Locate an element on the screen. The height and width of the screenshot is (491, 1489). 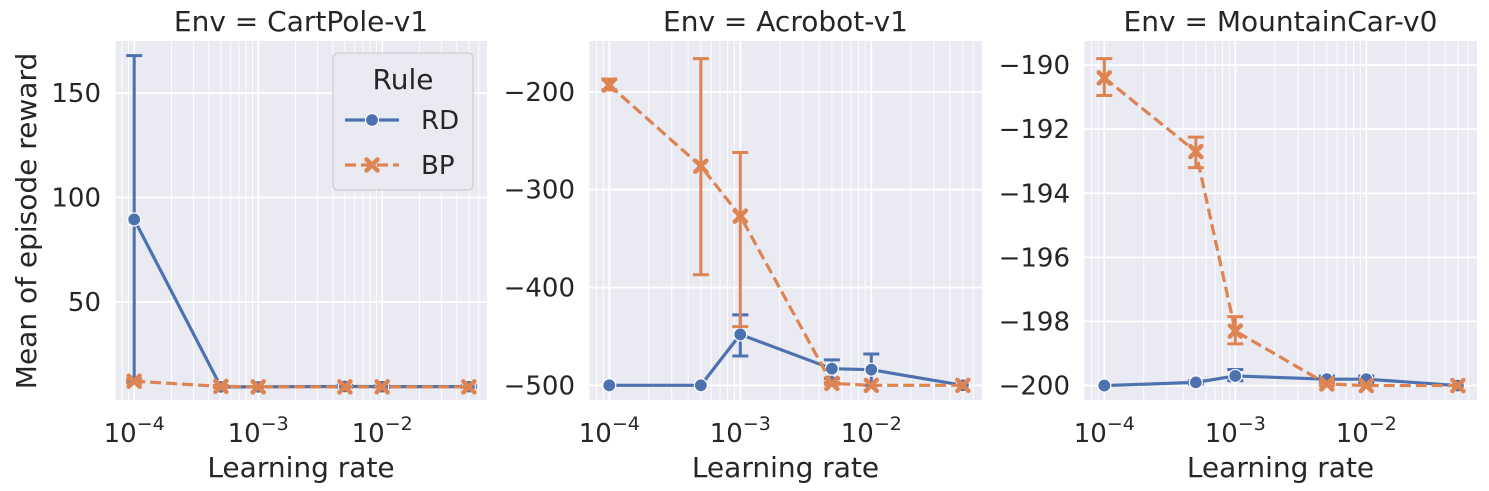
legend-box is located at coordinates (403, 121).